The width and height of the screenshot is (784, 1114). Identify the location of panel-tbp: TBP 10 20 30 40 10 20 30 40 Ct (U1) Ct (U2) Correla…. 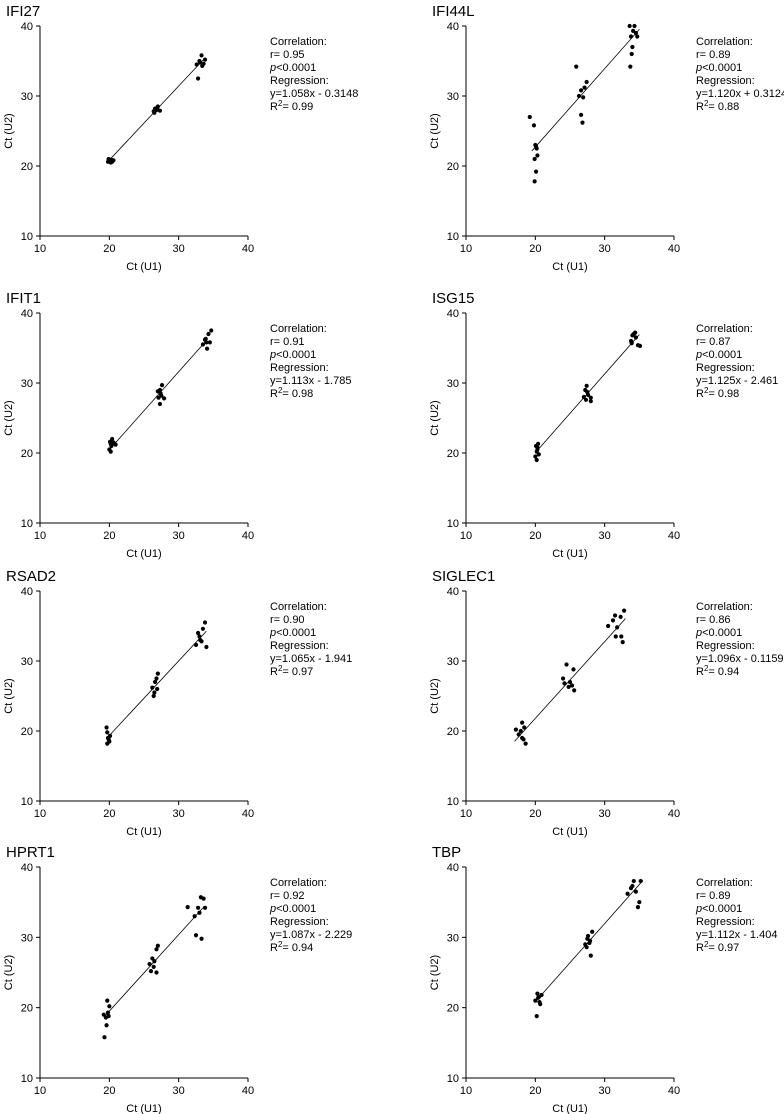
(603, 979).